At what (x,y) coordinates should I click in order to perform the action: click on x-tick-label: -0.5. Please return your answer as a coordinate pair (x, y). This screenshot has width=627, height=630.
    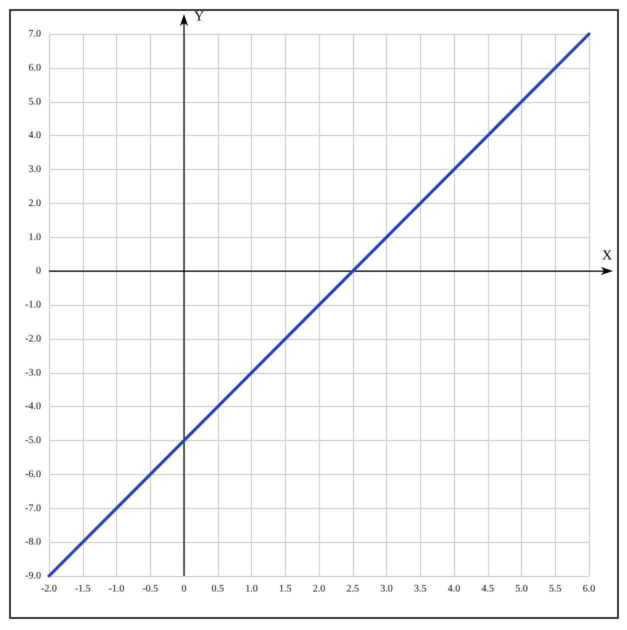
    Looking at the image, I should click on (150, 589).